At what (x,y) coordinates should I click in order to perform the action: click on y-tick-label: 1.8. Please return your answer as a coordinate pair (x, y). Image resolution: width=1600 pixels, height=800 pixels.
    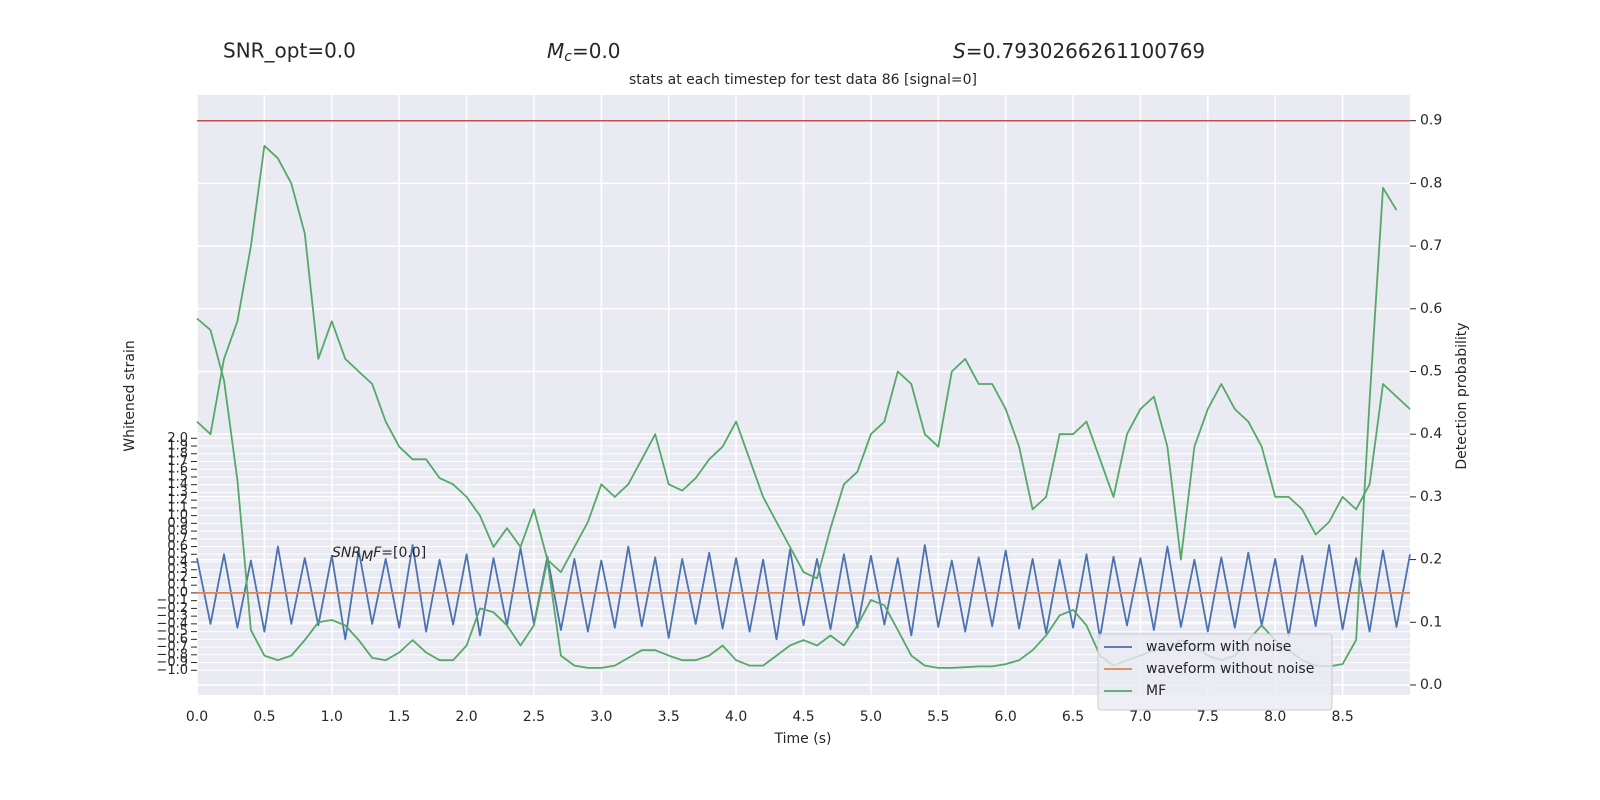
    Looking at the image, I should click on (177, 453).